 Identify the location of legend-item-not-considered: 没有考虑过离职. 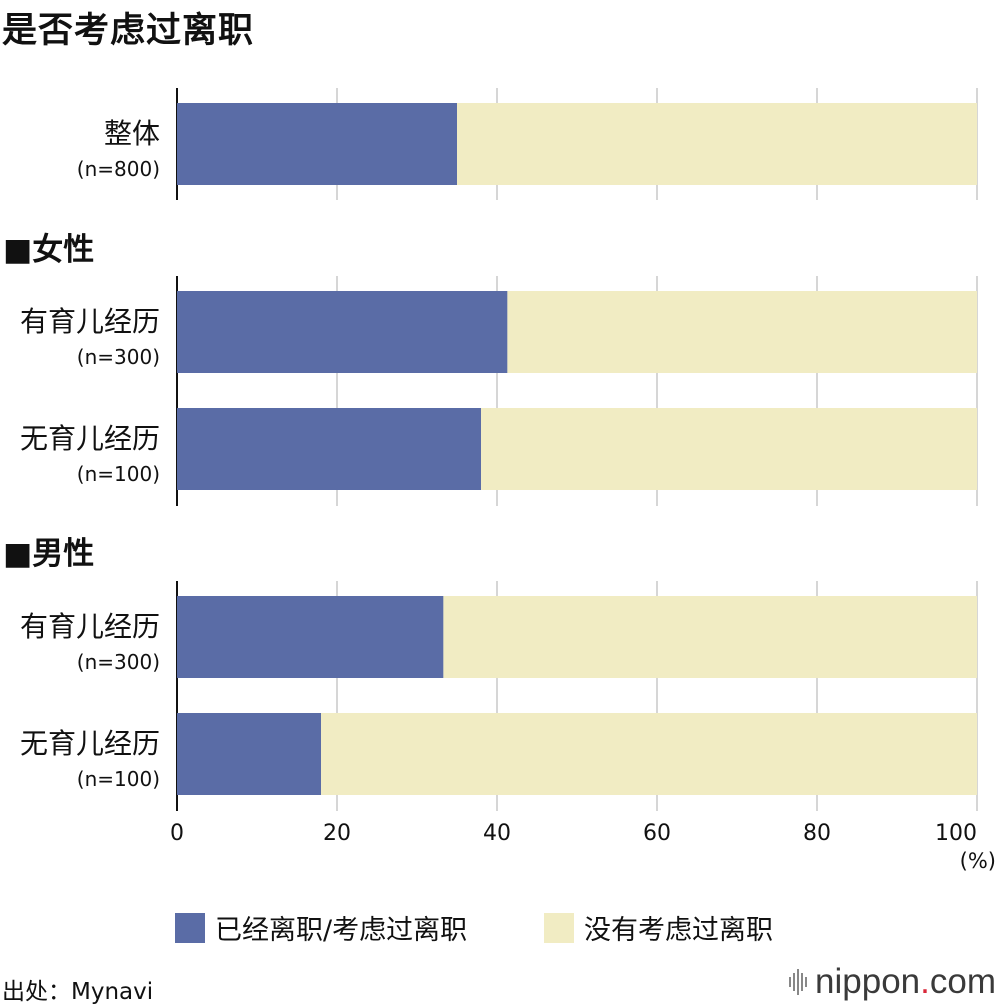
(658, 927).